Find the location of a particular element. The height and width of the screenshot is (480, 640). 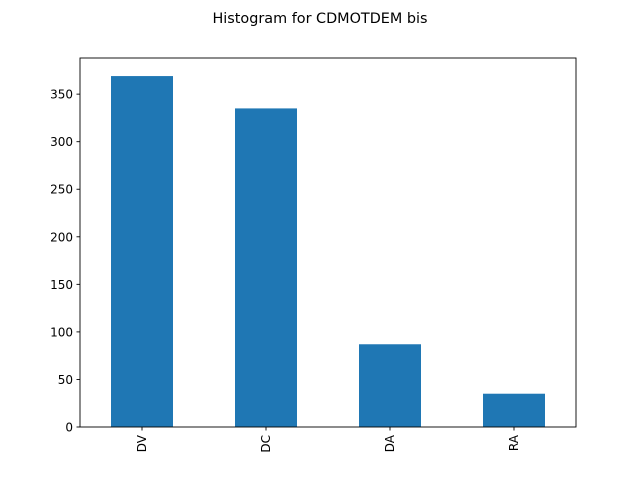

x-tick-label: DA is located at coordinates (390, 443).